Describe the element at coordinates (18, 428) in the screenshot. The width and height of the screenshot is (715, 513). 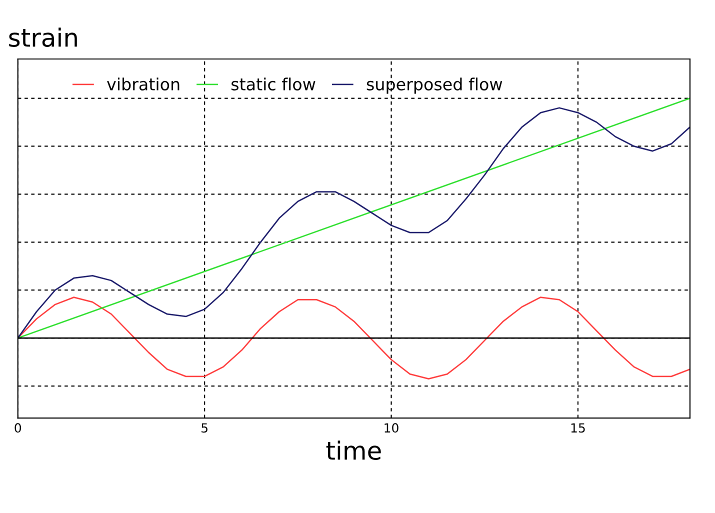
I see `x-tick-label: 0` at that location.